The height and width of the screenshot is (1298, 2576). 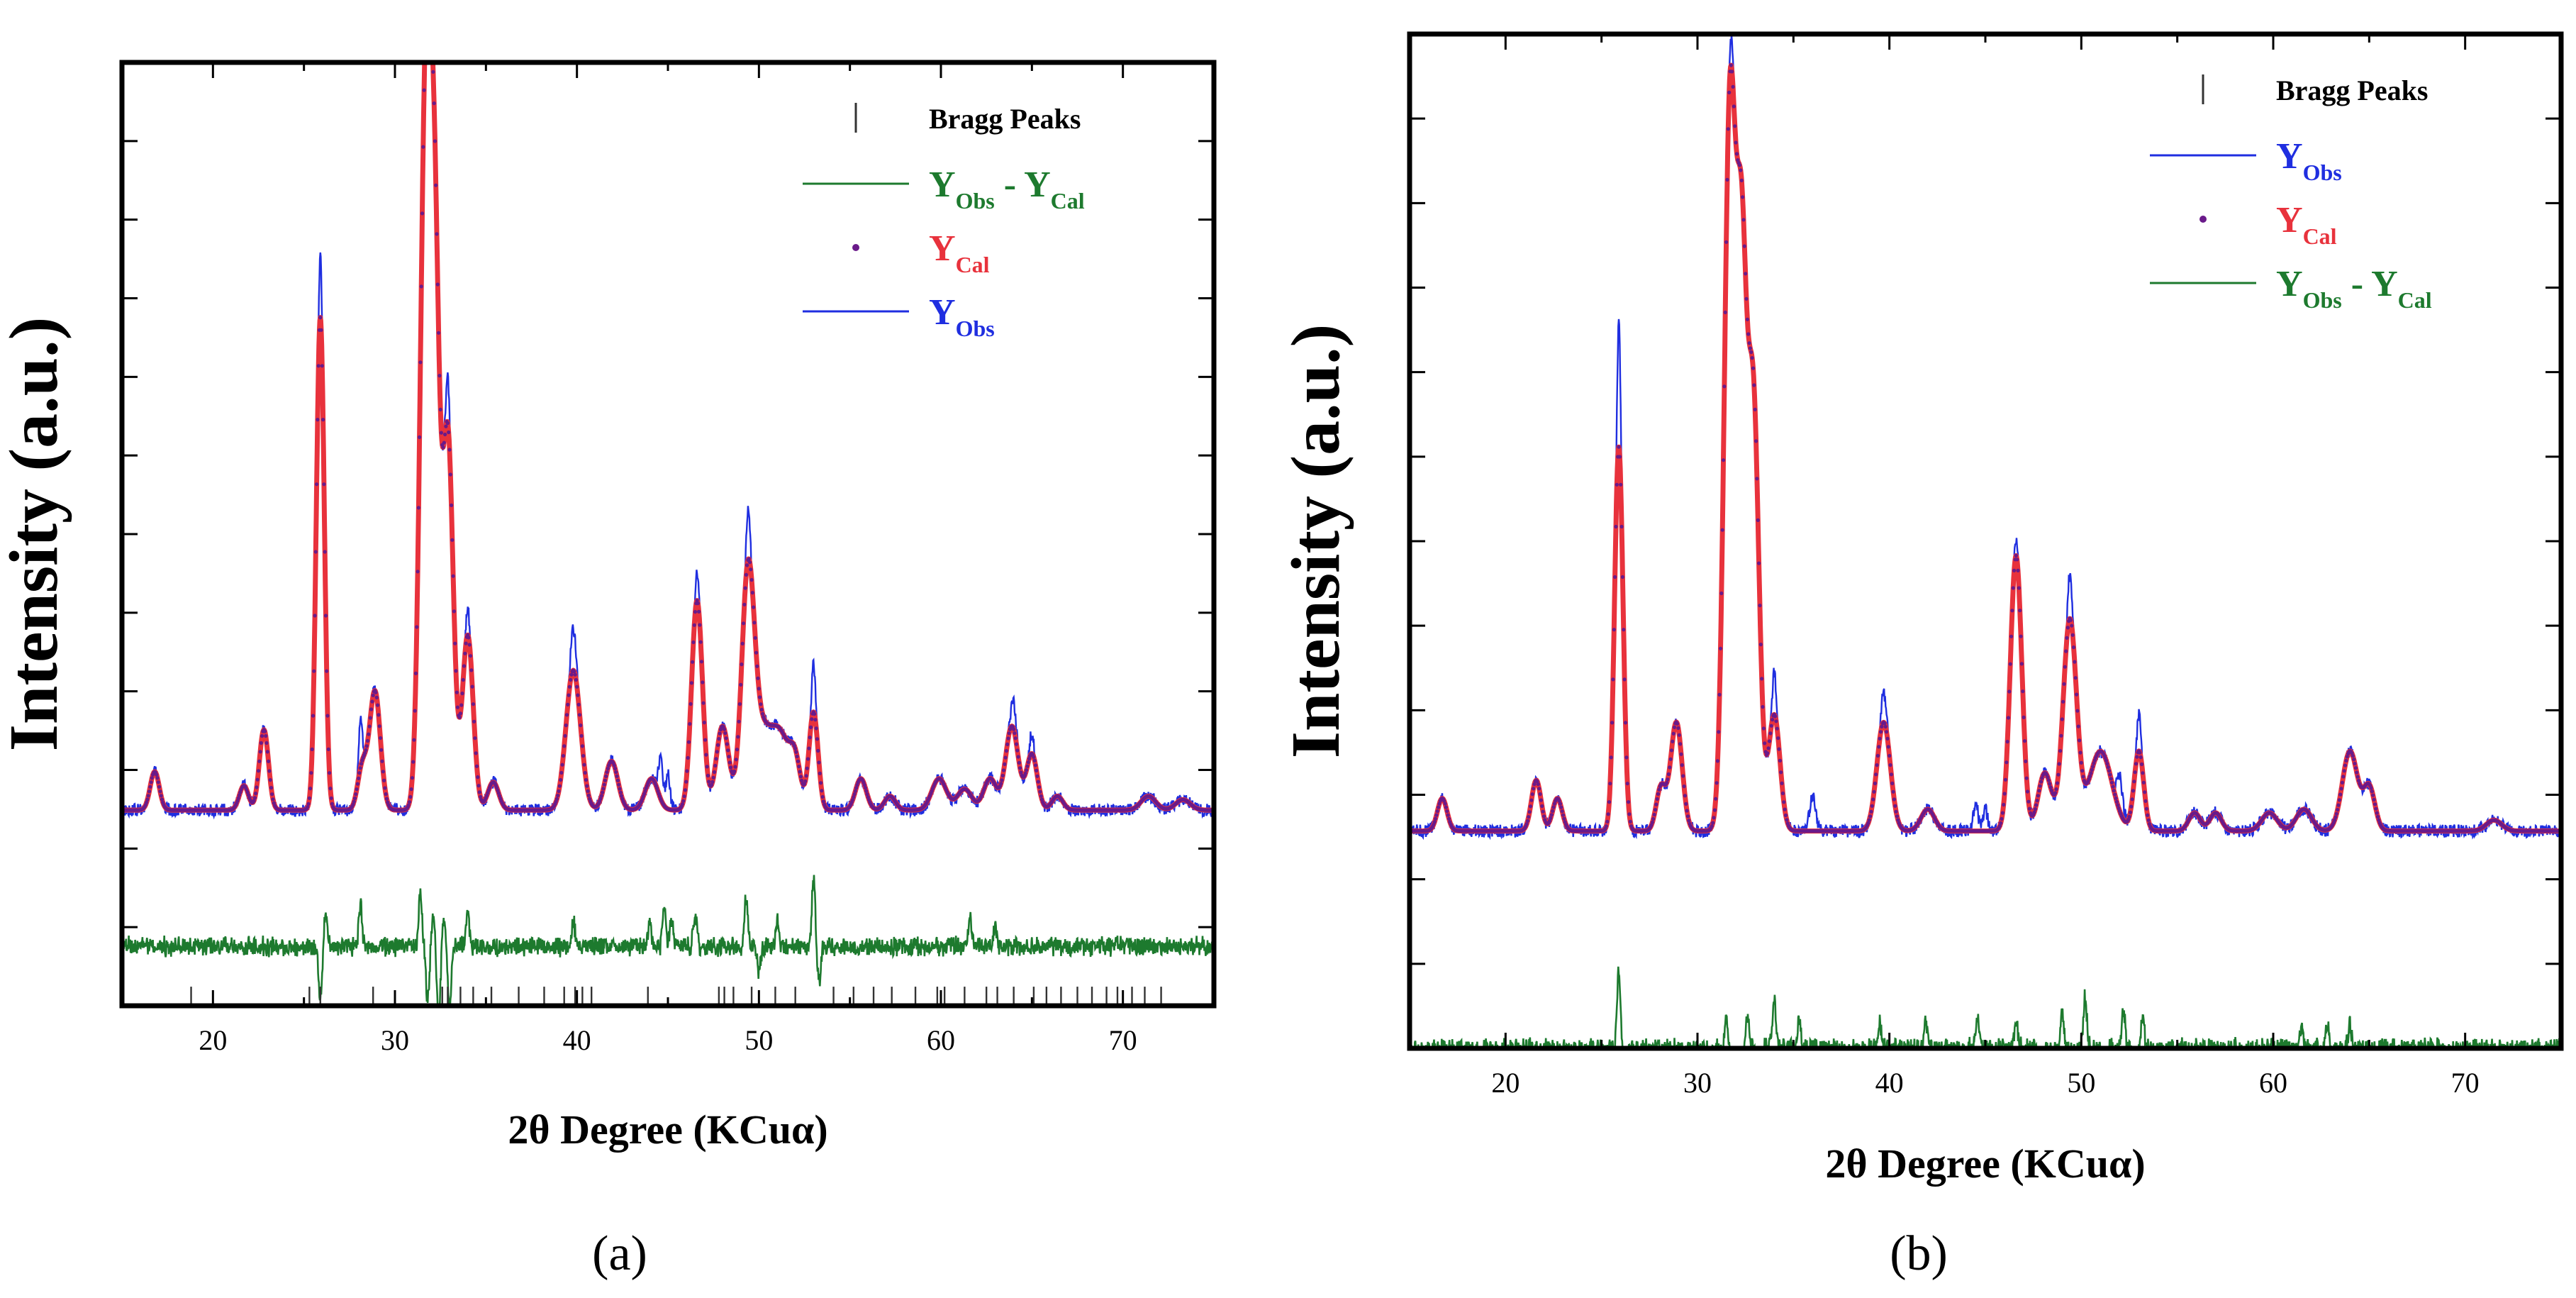 What do you see at coordinates (395, 1040) in the screenshot?
I see `x-tick-label: 30` at bounding box center [395, 1040].